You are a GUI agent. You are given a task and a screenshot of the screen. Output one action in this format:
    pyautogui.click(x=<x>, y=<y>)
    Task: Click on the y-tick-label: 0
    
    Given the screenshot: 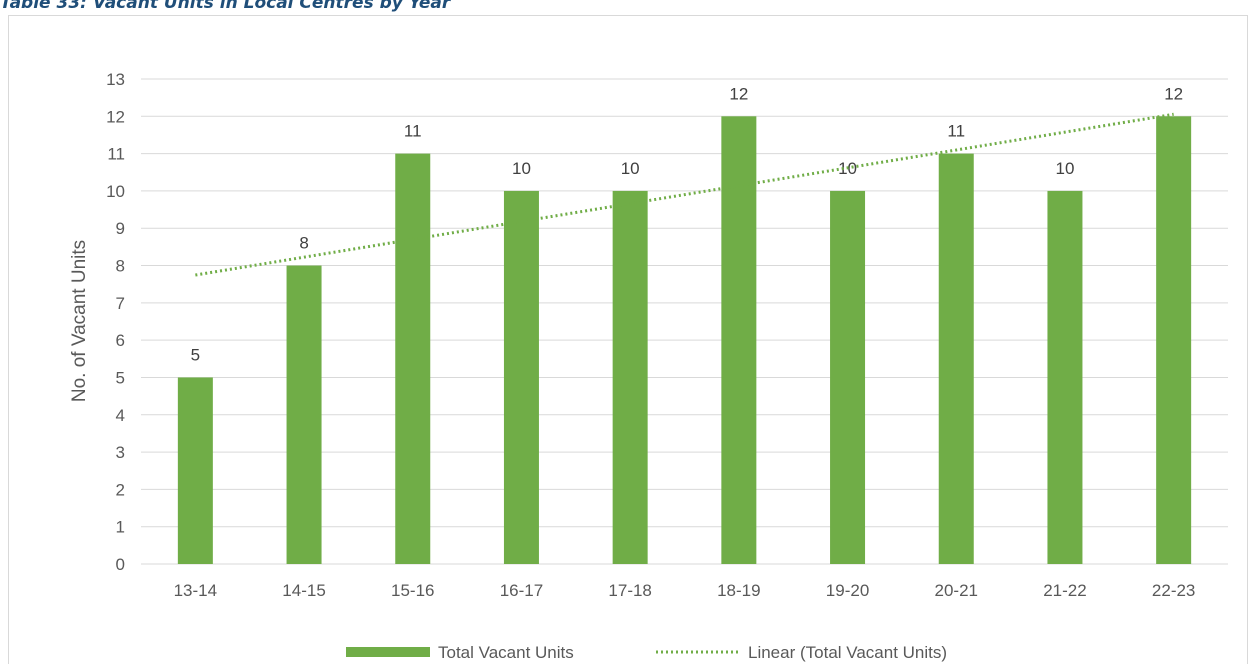 What is the action you would take?
    pyautogui.click(x=120, y=564)
    